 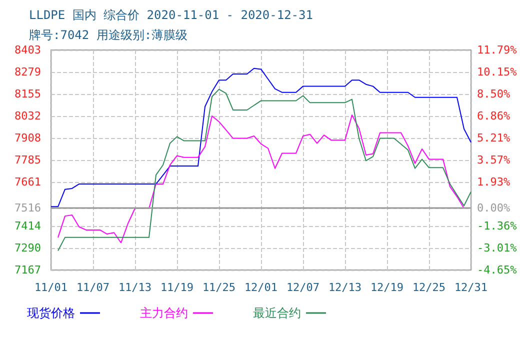 What do you see at coordinates (261, 287) in the screenshot?
I see `x-tick-label: 12/01` at bounding box center [261, 287].